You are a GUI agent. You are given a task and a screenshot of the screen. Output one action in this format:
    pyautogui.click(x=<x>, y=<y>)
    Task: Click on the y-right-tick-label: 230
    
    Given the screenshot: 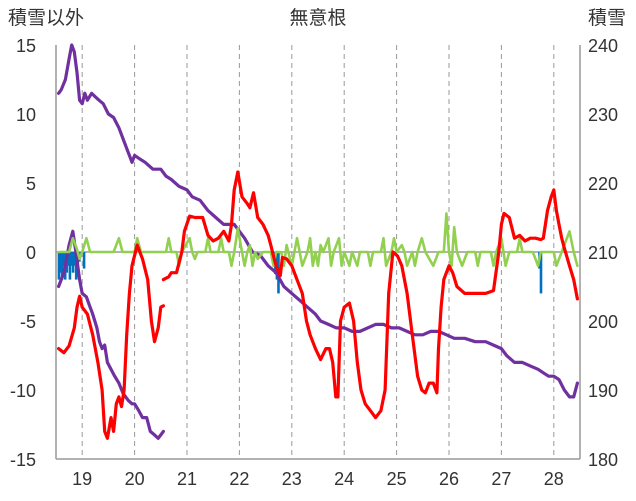 What is the action you would take?
    pyautogui.click(x=603, y=115)
    